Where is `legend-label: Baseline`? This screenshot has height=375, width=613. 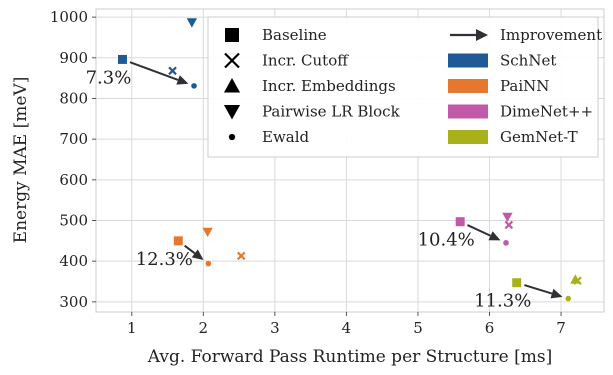
legend-label: Baseline is located at coordinates (294, 35).